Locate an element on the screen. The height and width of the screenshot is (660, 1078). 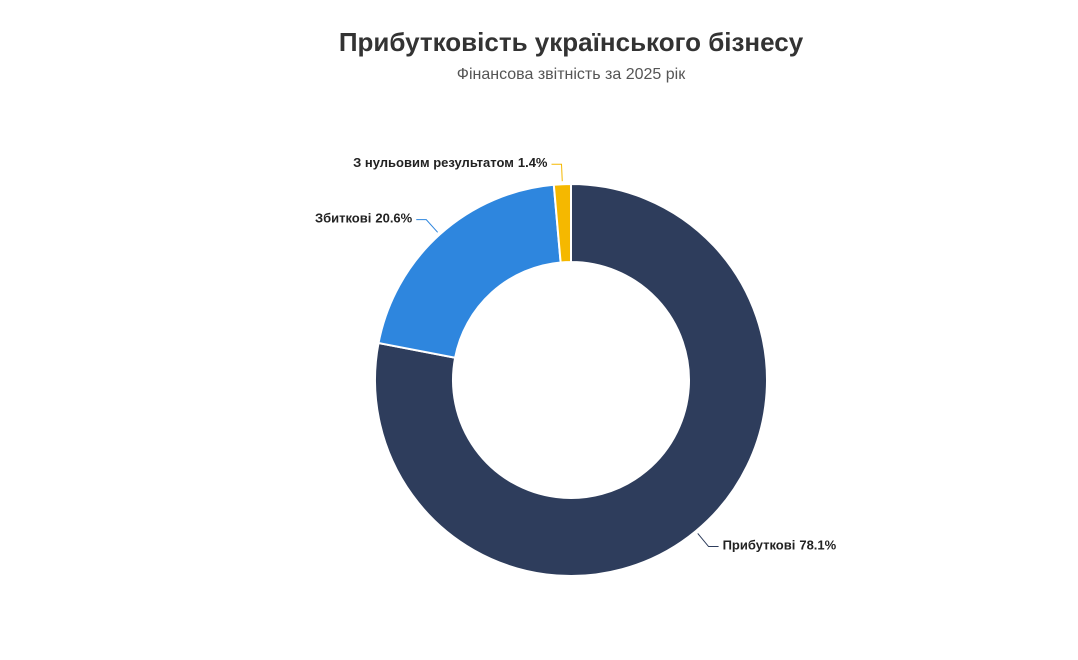
value-label: 20.6% is located at coordinates (393, 218).